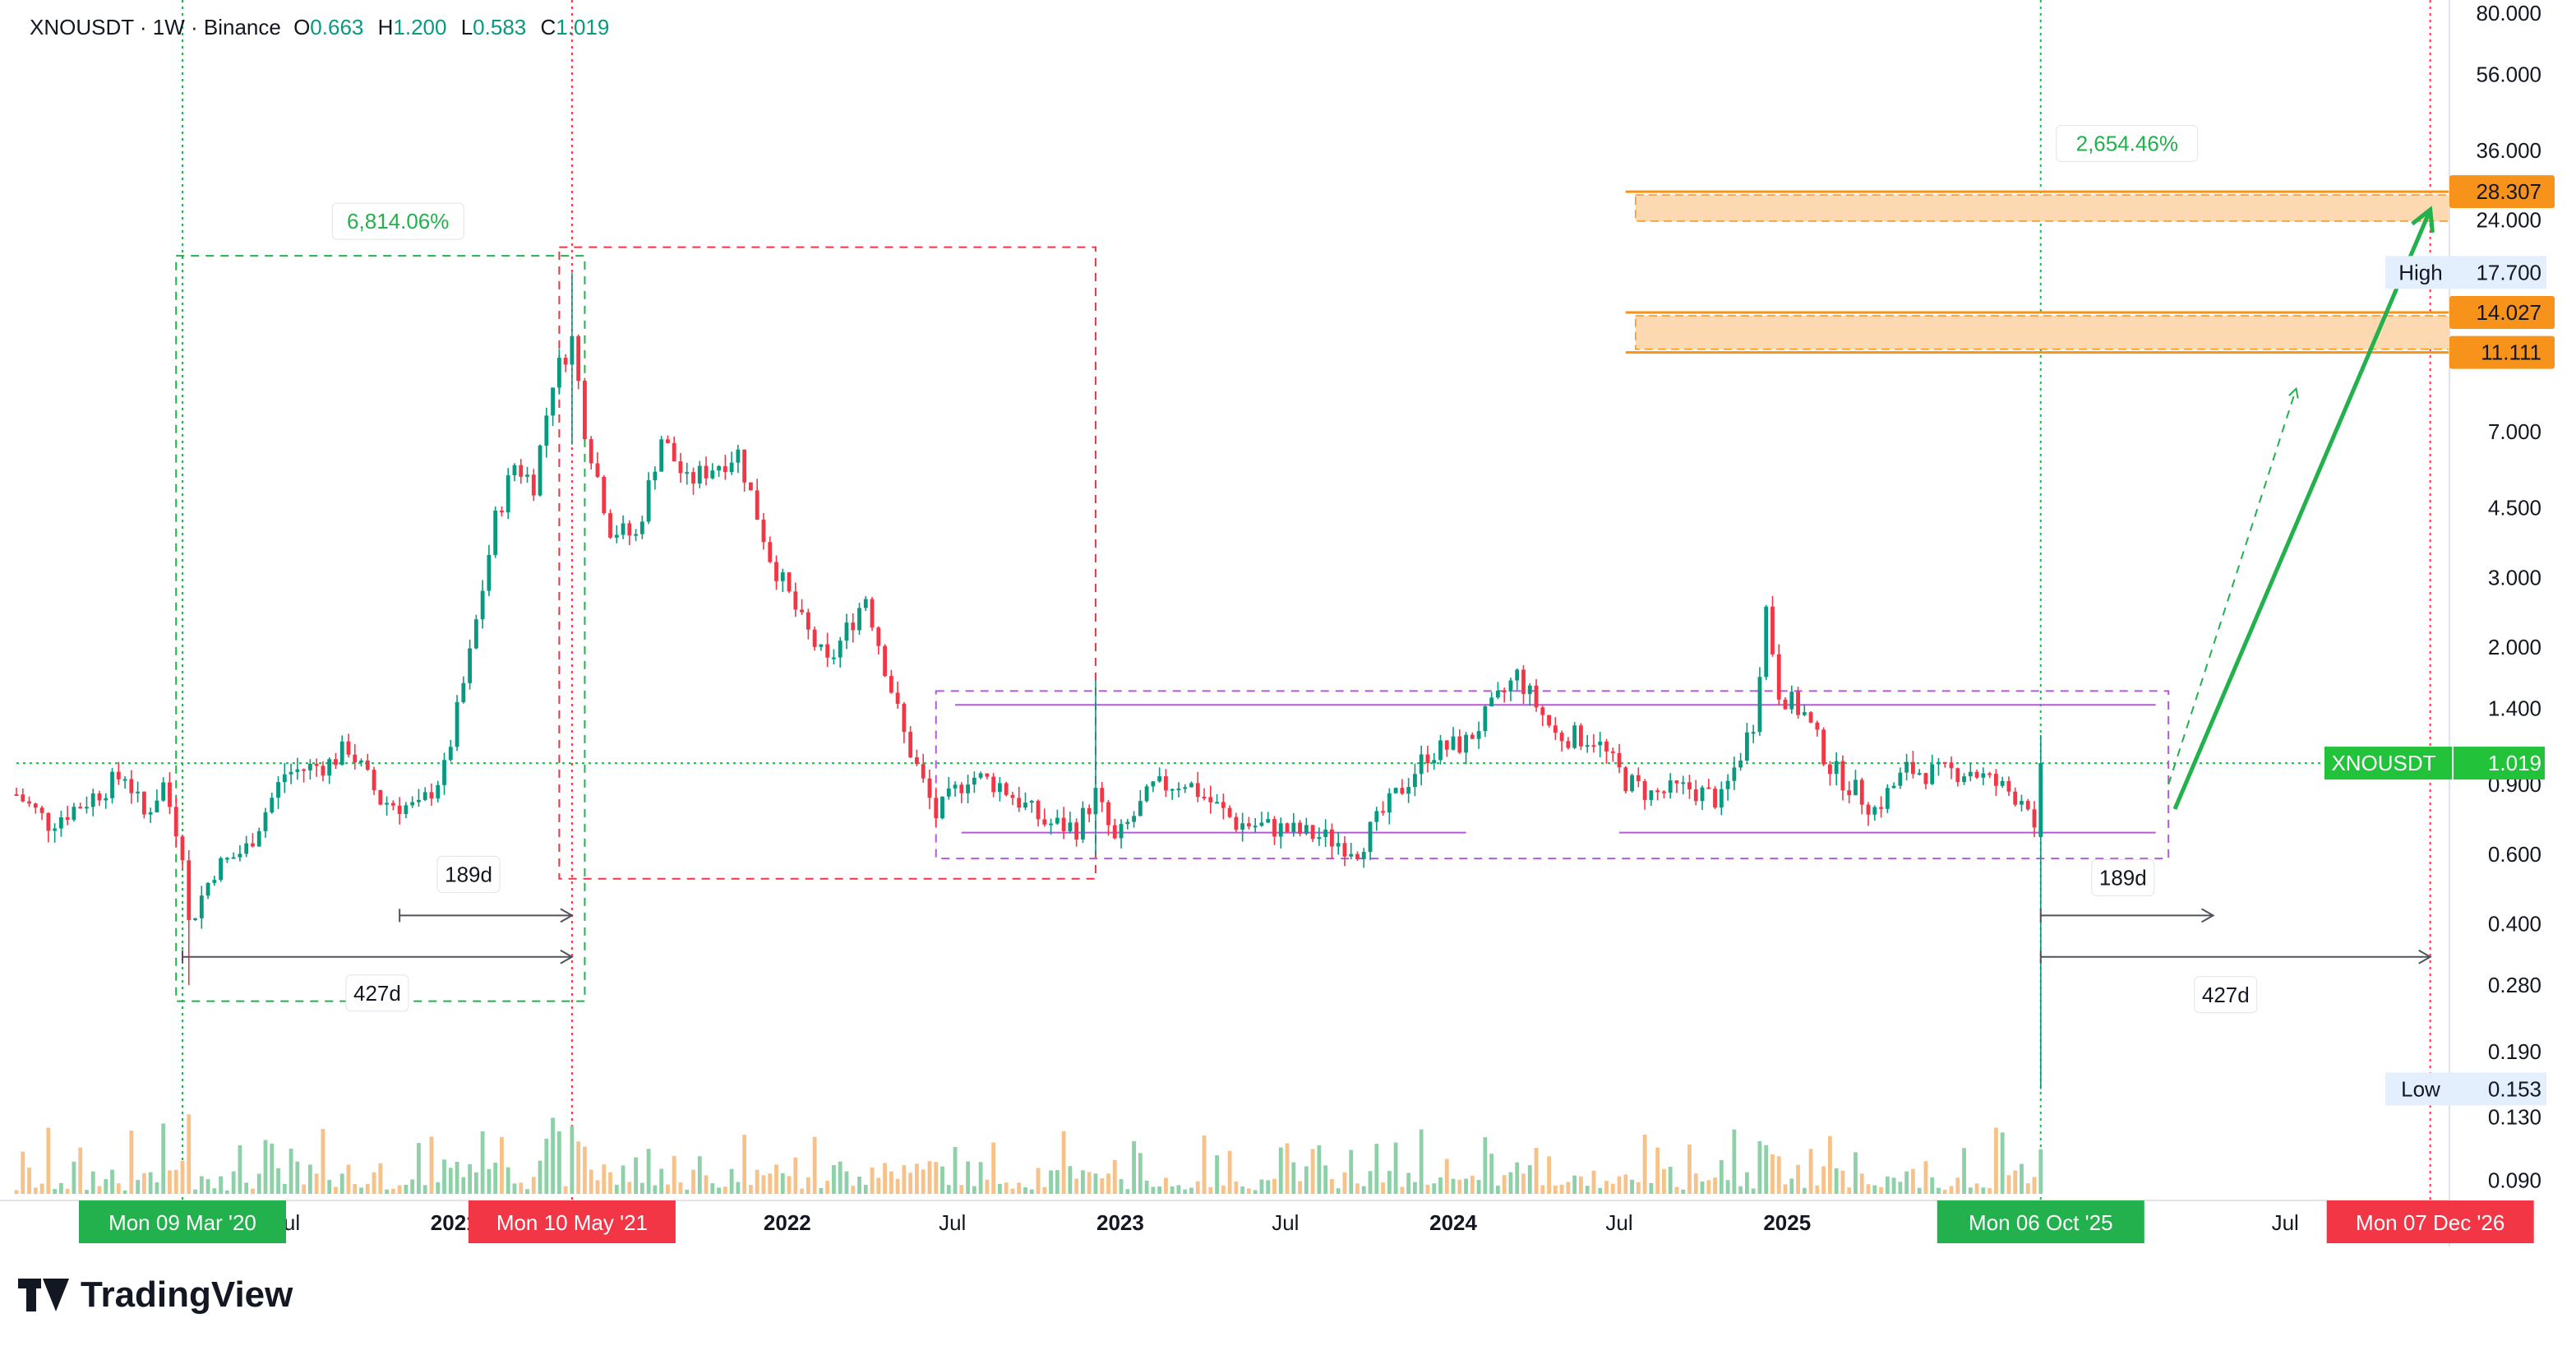  Describe the element at coordinates (156, 1295) in the screenshot. I see `tradingview-logo: TradingView` at that location.